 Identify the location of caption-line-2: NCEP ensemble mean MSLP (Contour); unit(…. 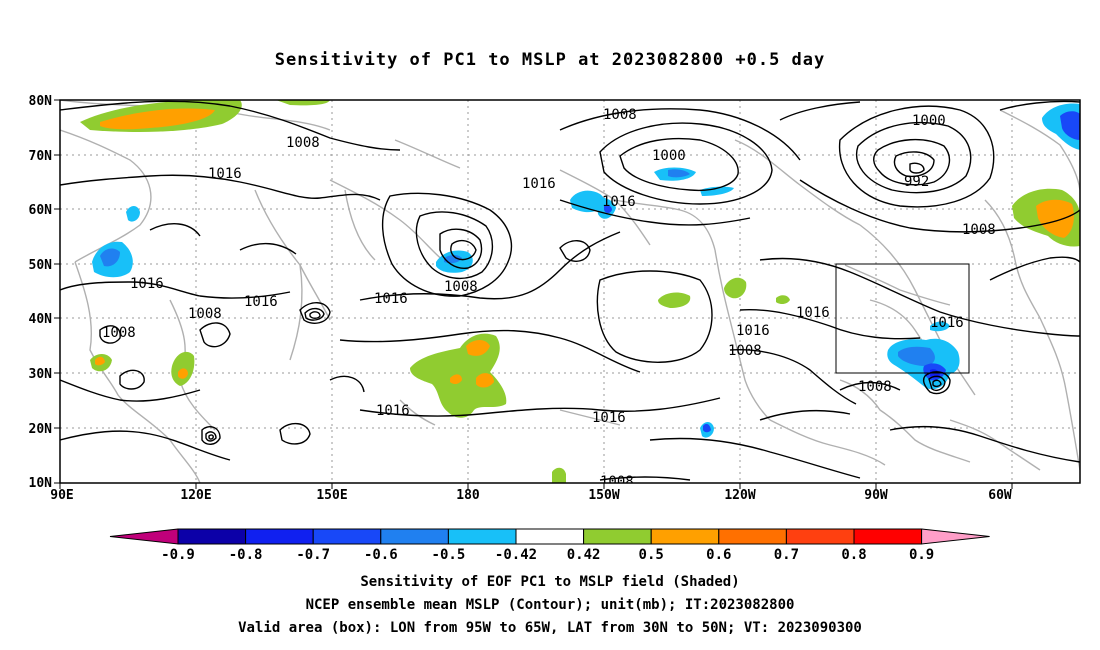
(550, 605).